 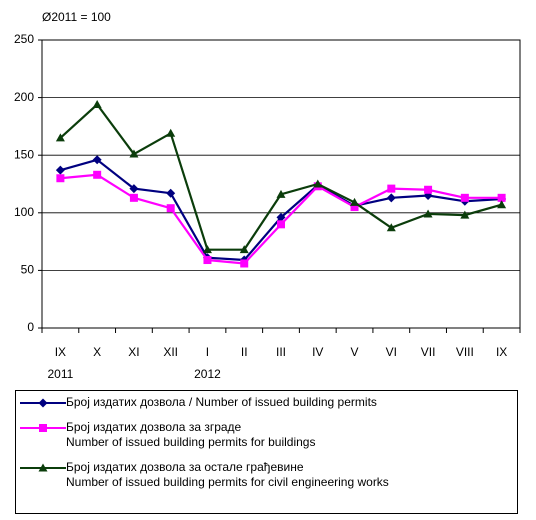 What do you see at coordinates (24, 212) in the screenshot?
I see `y-tick-label: 100` at bounding box center [24, 212].